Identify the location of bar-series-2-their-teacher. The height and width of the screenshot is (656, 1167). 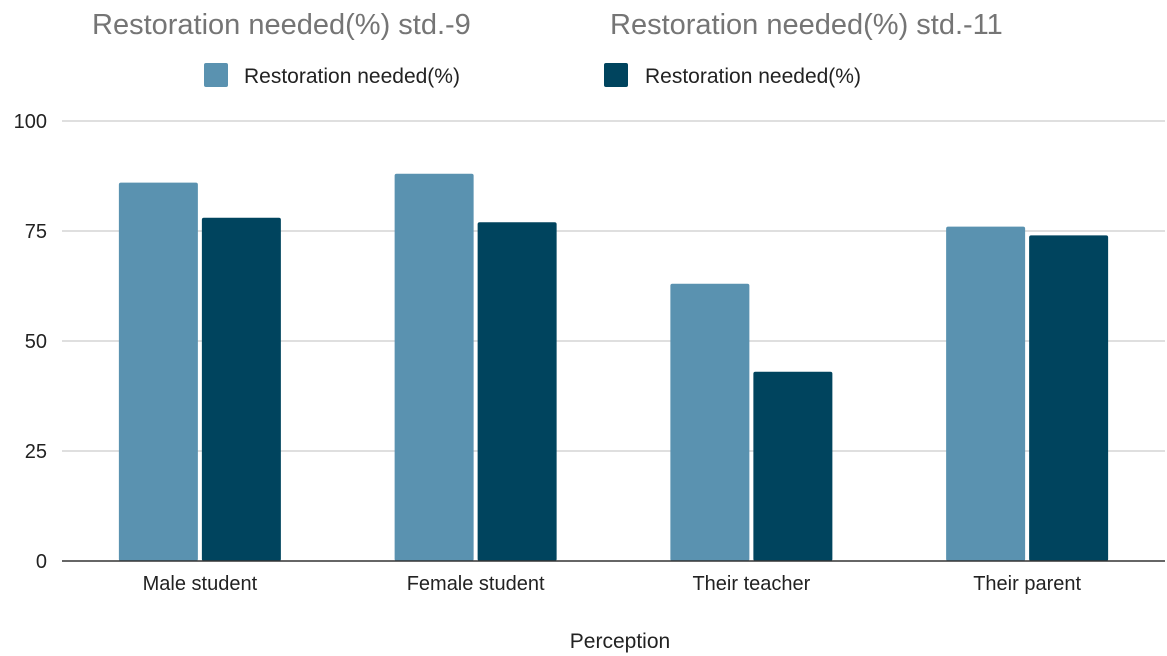
(793, 466).